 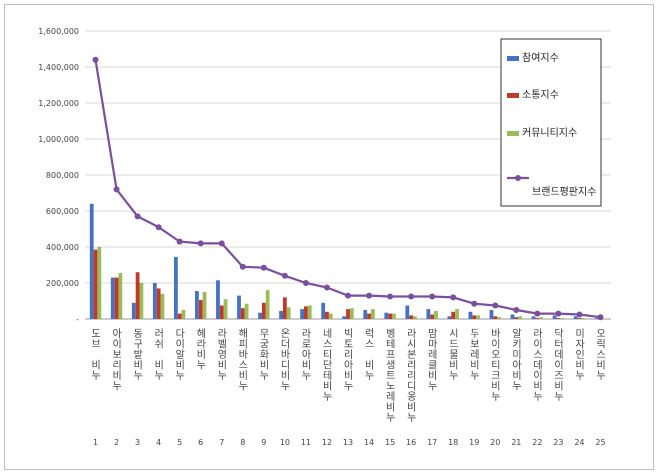 What do you see at coordinates (95, 442) in the screenshot?
I see `category-index: 1` at bounding box center [95, 442].